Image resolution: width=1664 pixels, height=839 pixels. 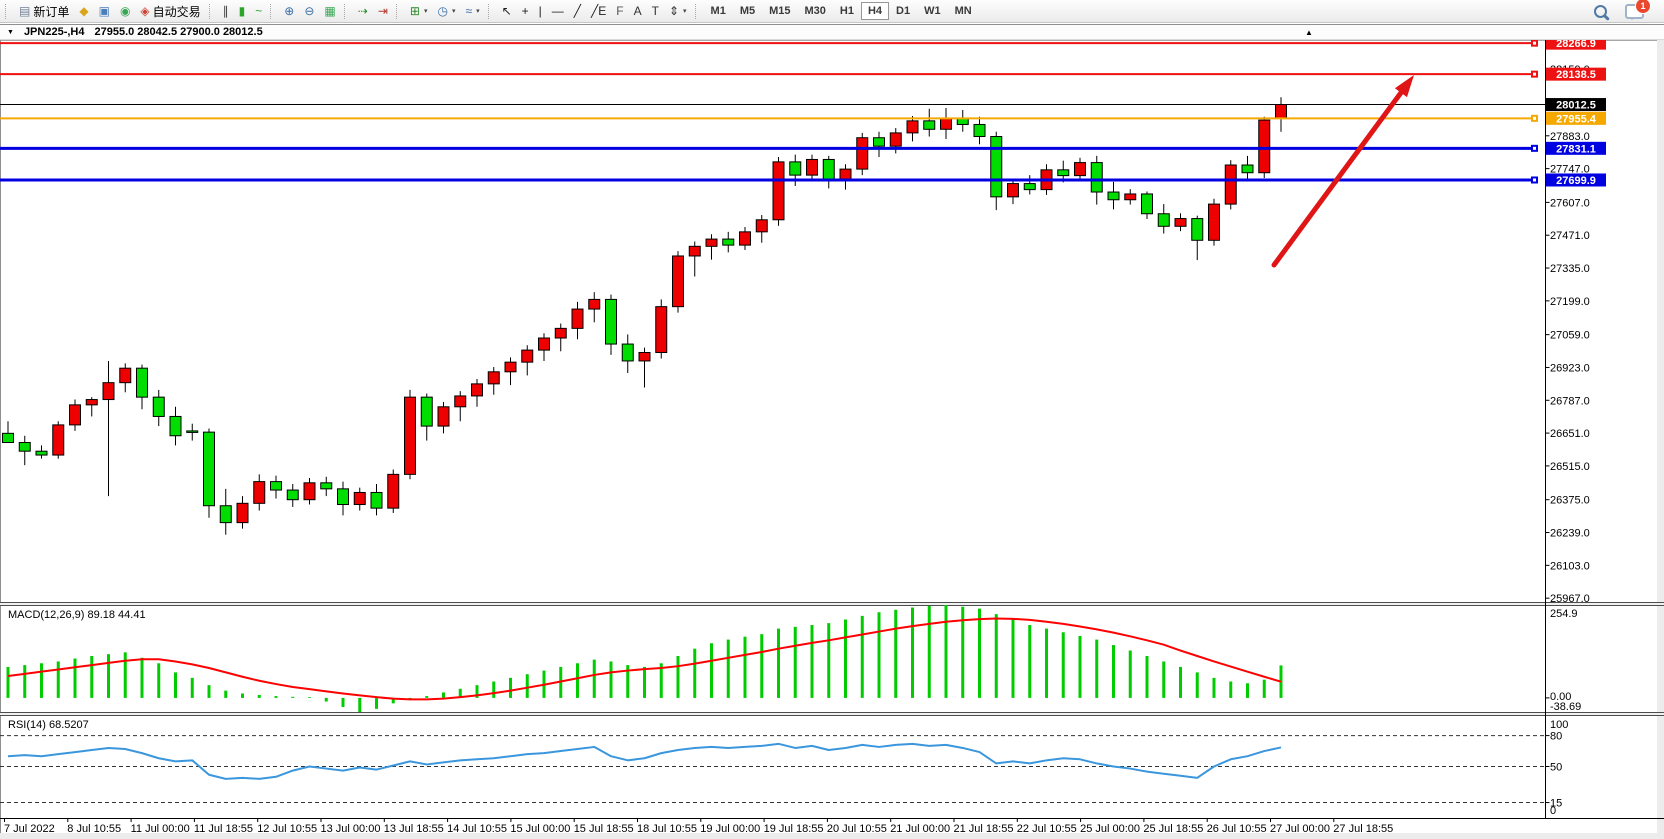 What do you see at coordinates (780, 11) in the screenshot?
I see `timeframe-m15-button: M15` at bounding box center [780, 11].